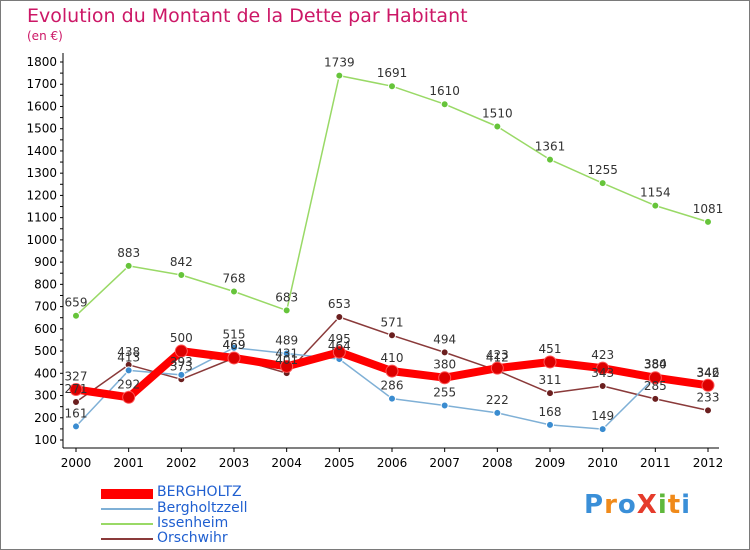  What do you see at coordinates (76, 463) in the screenshot?
I see `x-tick-label-2000: 2000` at bounding box center [76, 463].